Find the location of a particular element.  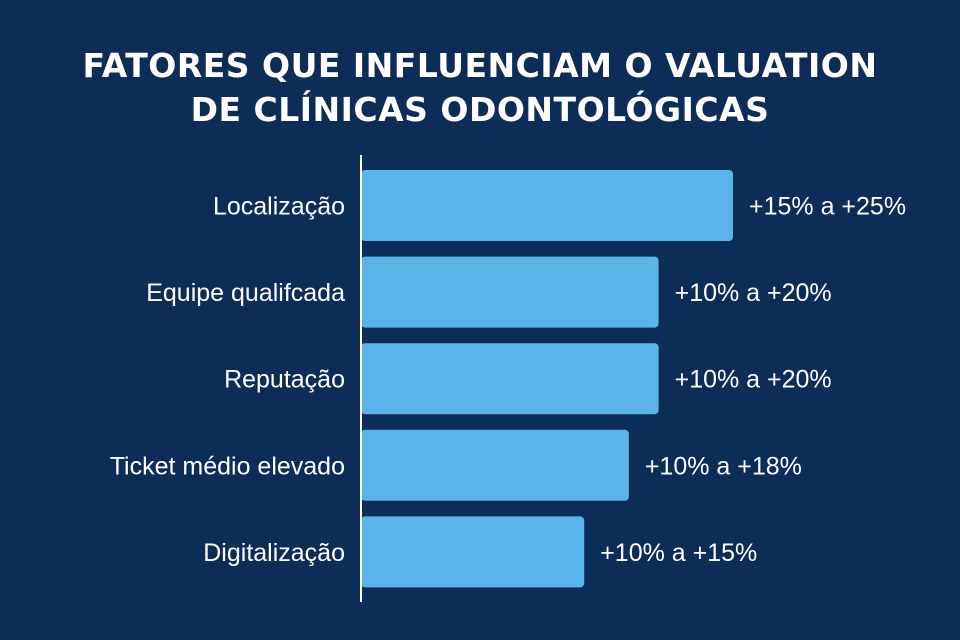

value-label-2: +10% a +20% is located at coordinates (753, 293).